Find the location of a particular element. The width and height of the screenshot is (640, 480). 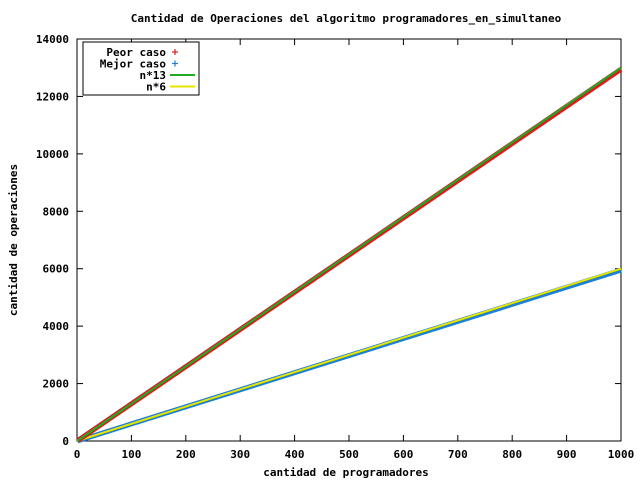

x-tick-label: 200 is located at coordinates (186, 454).